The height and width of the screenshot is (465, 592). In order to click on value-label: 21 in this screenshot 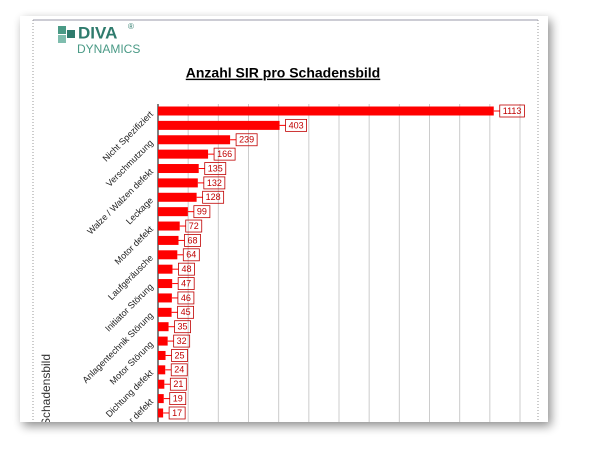, I will do `click(178, 384)`.